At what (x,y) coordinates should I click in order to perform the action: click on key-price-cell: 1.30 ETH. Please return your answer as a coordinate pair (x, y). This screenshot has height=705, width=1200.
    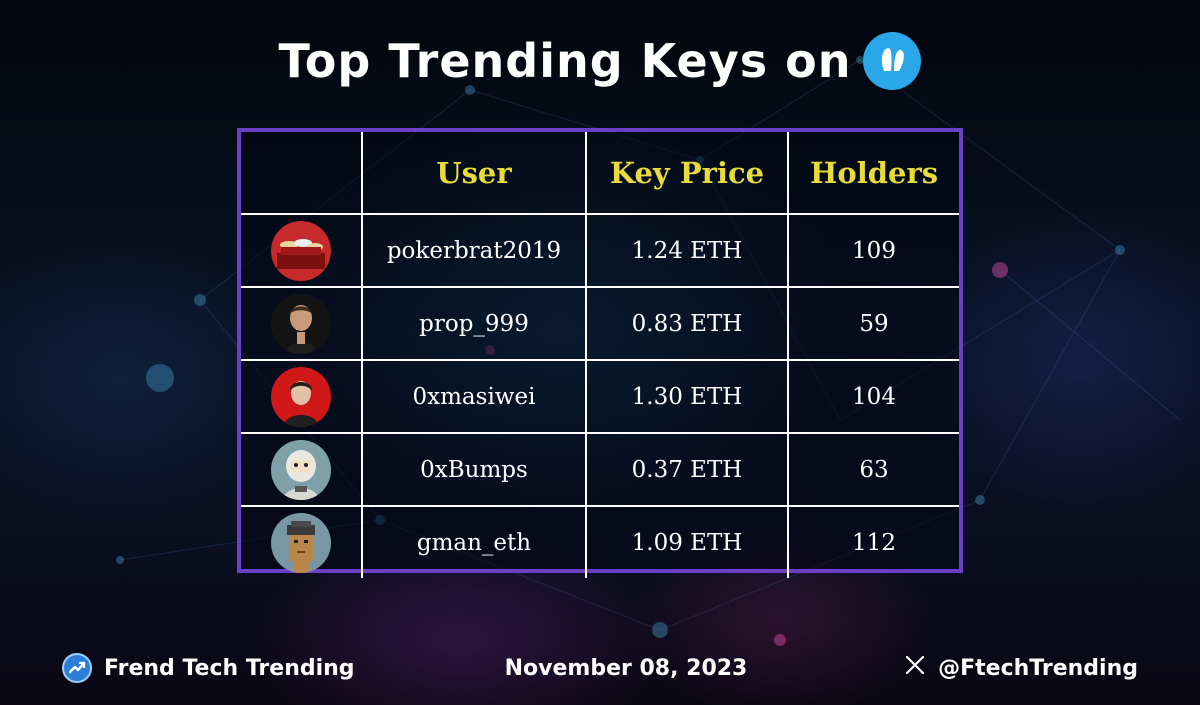
    Looking at the image, I should click on (687, 396).